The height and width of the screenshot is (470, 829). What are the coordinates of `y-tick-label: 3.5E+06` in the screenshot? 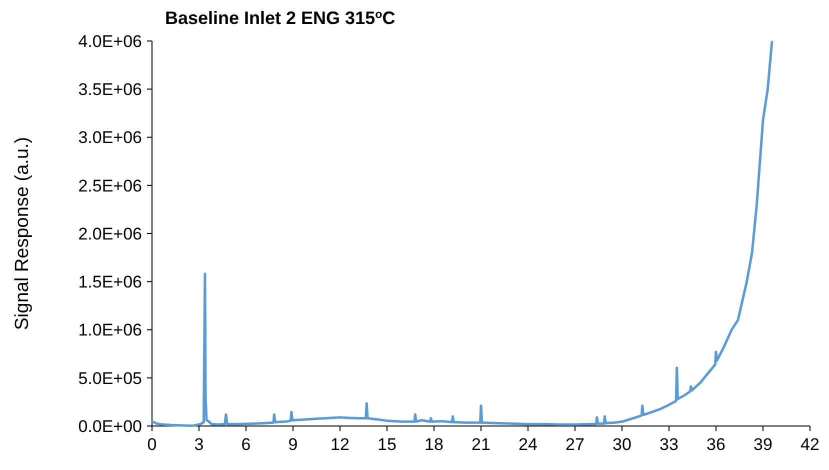 It's located at (110, 90).